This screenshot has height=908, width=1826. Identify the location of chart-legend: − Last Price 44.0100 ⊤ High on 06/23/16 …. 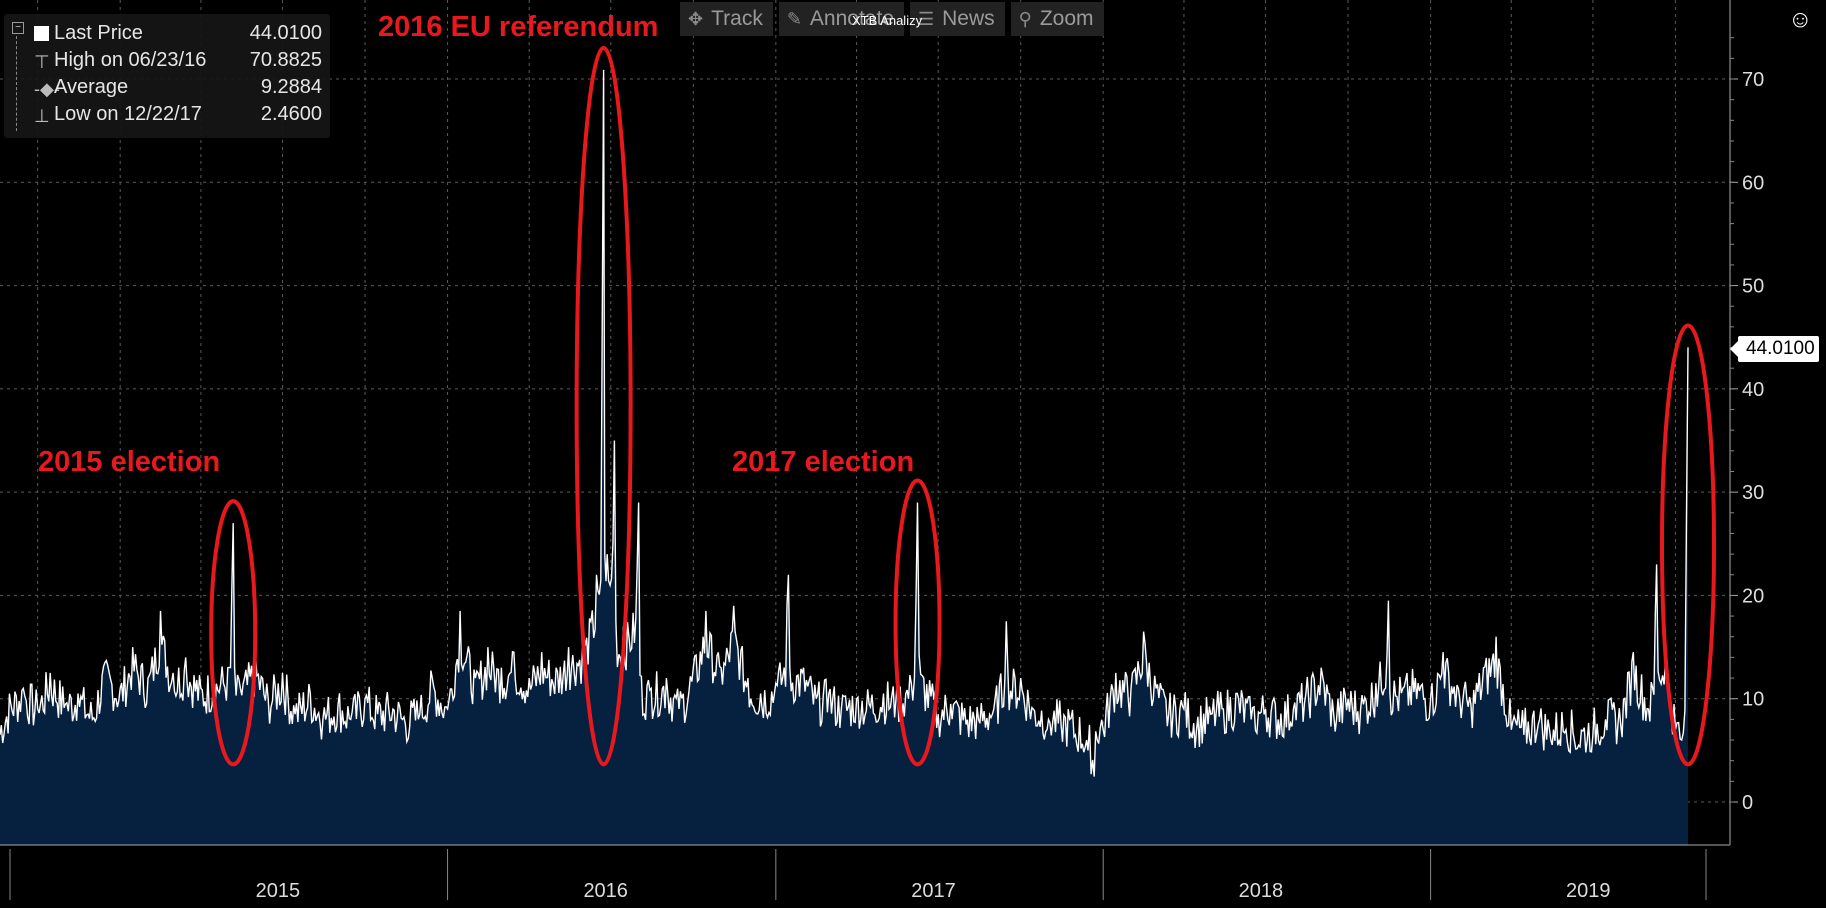
(167, 76).